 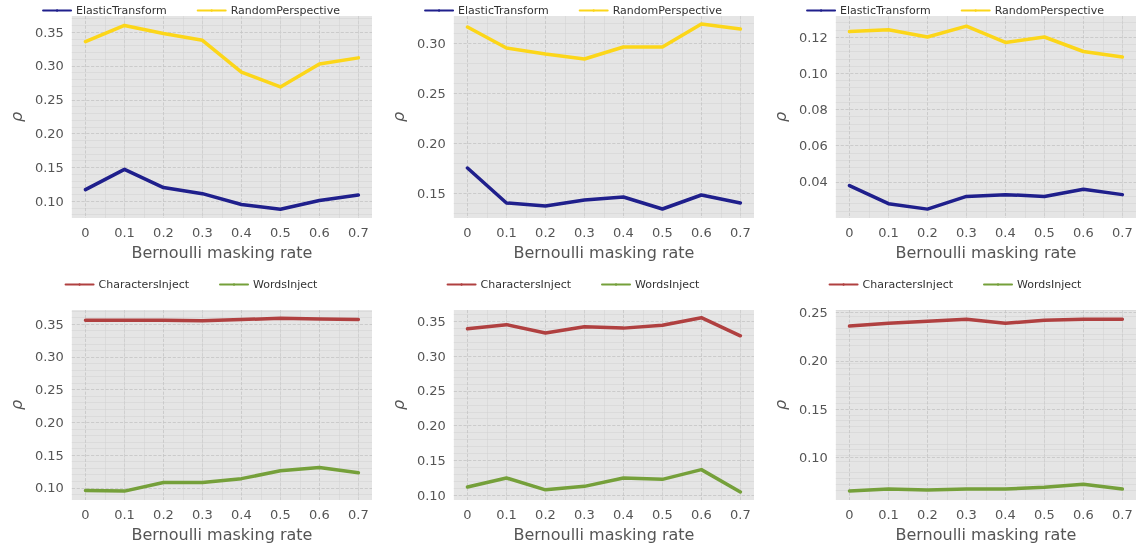 What do you see at coordinates (813, 146) in the screenshot?
I see `y-tick-label: 0.06` at bounding box center [813, 146].